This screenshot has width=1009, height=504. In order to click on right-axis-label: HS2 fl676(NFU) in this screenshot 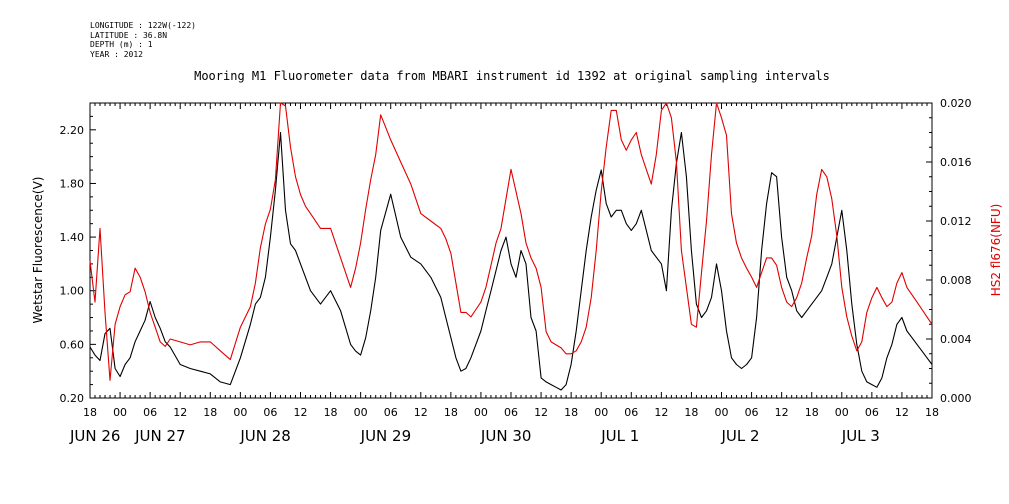, I will do `click(996, 250)`.